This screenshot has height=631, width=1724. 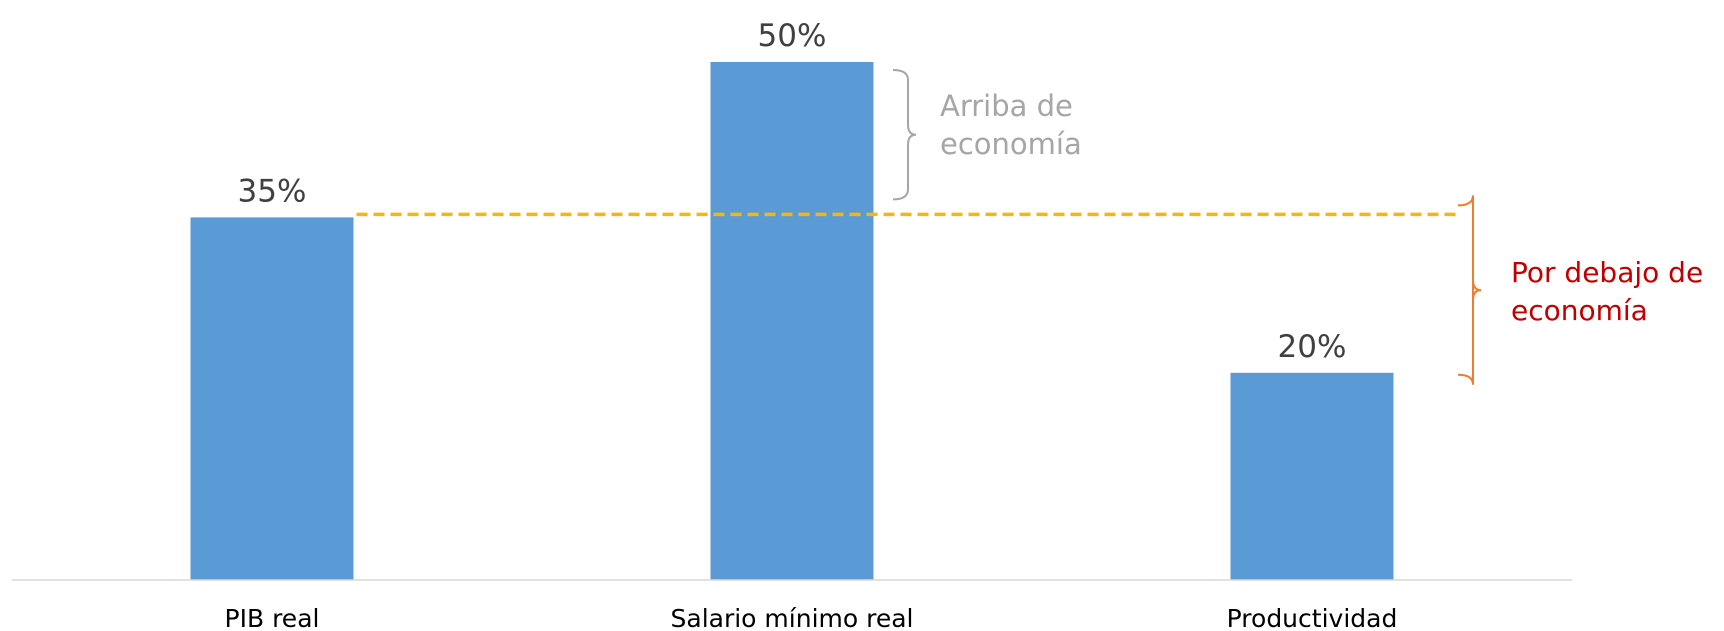 What do you see at coordinates (272, 617) in the screenshot?
I see `category-label-1: PIB real` at bounding box center [272, 617].